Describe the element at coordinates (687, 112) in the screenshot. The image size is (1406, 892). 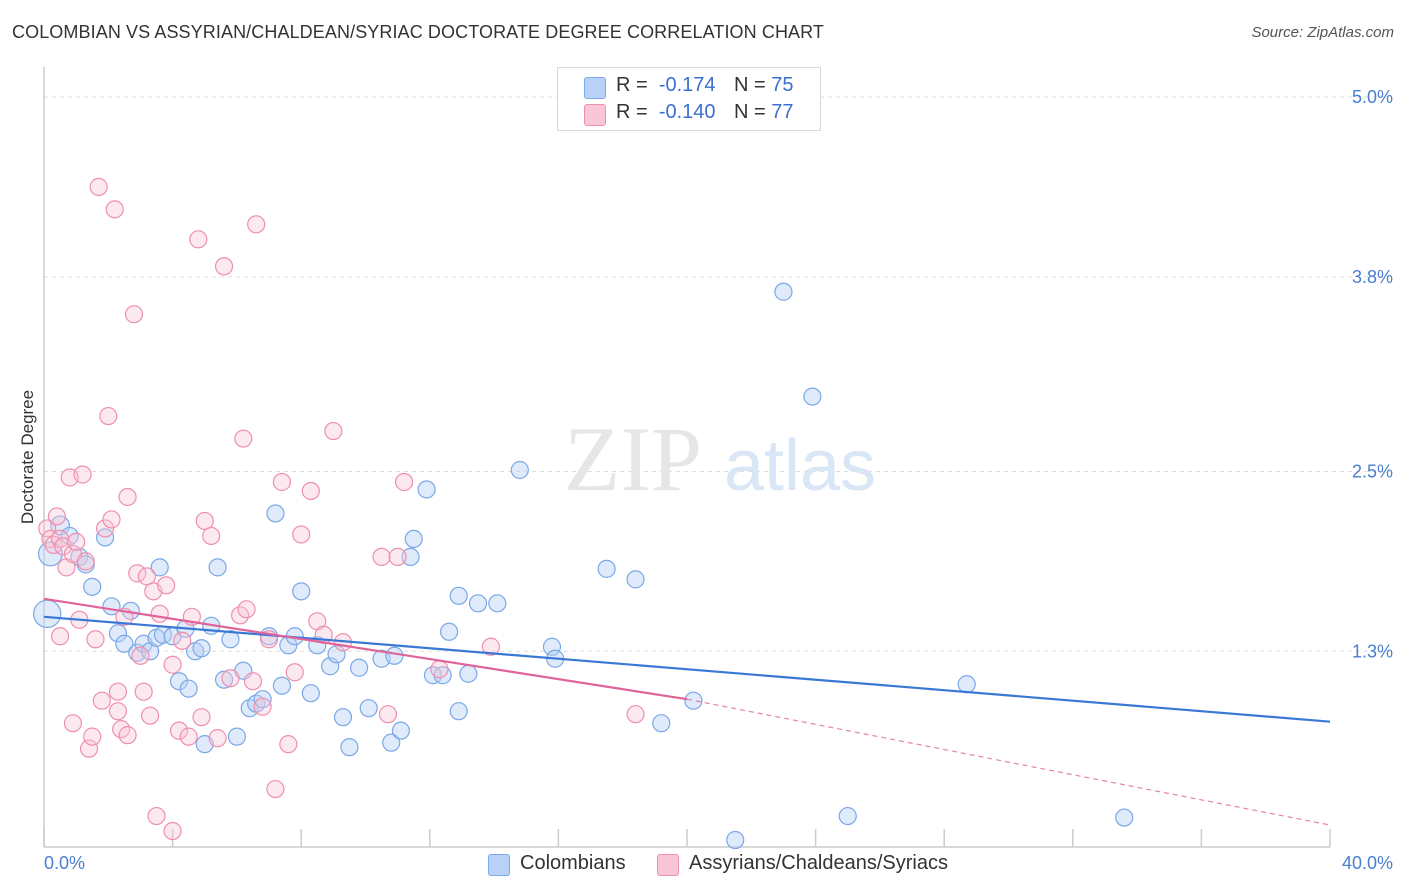
I see `legend-r-value-assyrians: -0.140` at that location.